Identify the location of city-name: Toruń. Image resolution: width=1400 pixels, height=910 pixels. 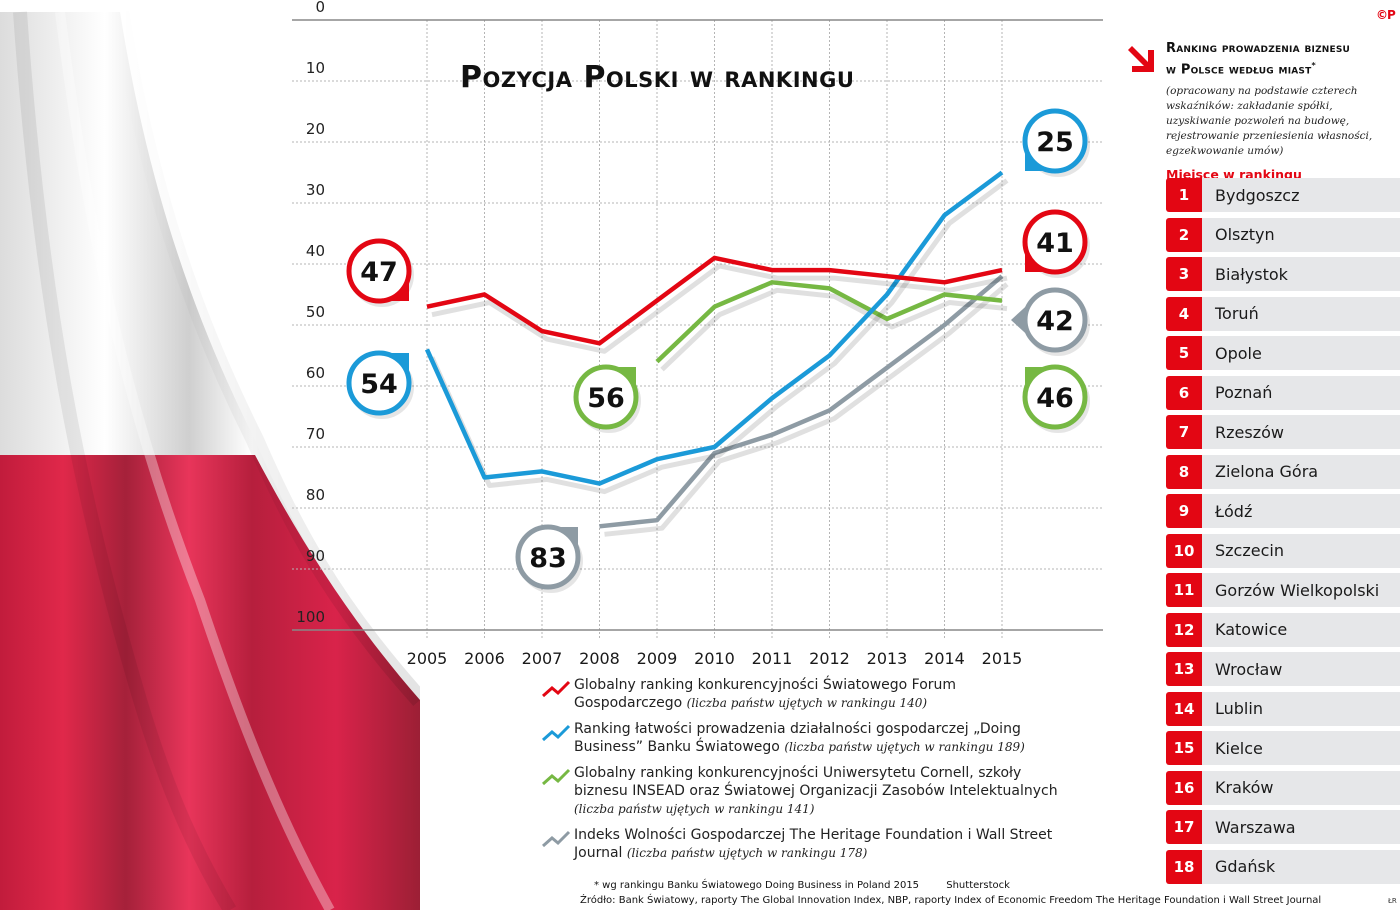
(1301, 313).